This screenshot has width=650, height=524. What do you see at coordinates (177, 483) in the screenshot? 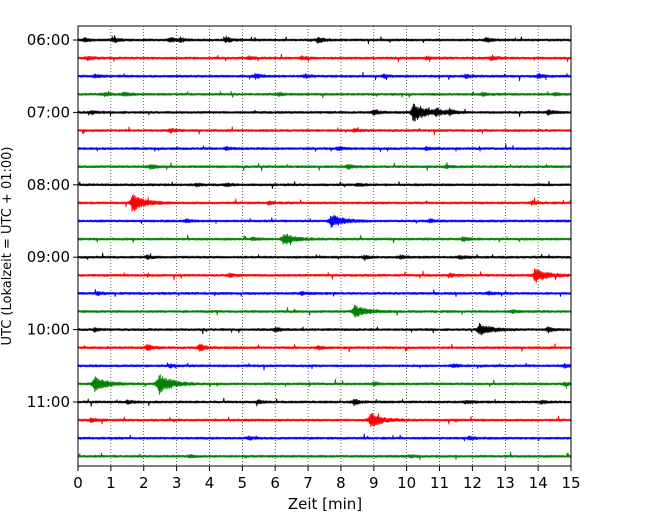
I see `x-tick-label-3: 3` at bounding box center [177, 483].